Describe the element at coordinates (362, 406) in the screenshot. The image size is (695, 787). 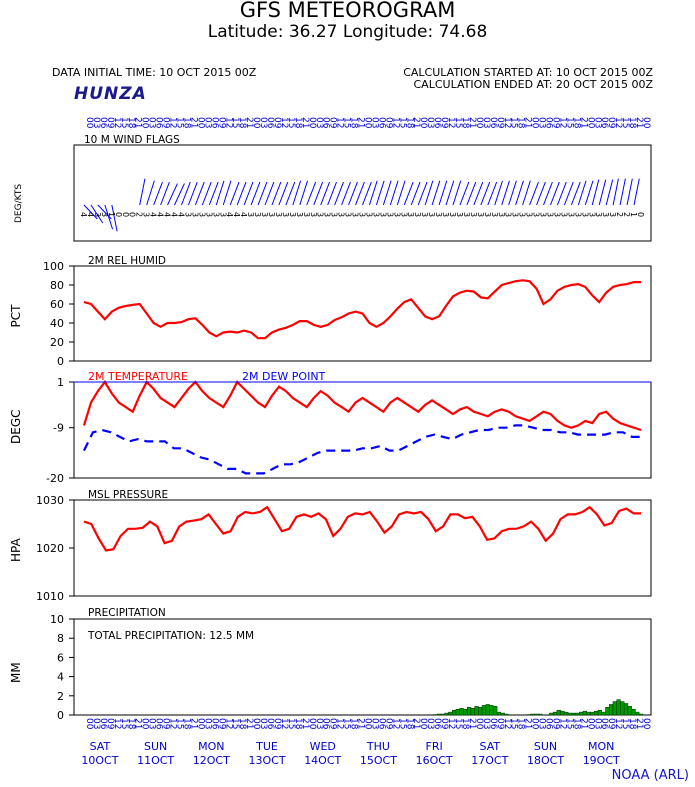
I see `temp-panel-series-line` at that location.